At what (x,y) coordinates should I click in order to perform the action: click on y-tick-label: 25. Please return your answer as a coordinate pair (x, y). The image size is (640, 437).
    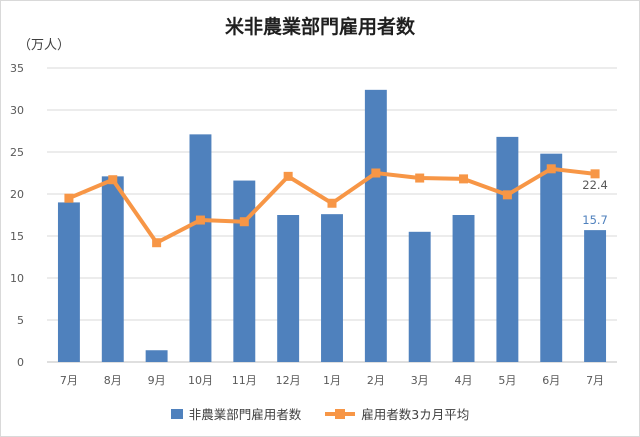
    Looking at the image, I should click on (17, 152).